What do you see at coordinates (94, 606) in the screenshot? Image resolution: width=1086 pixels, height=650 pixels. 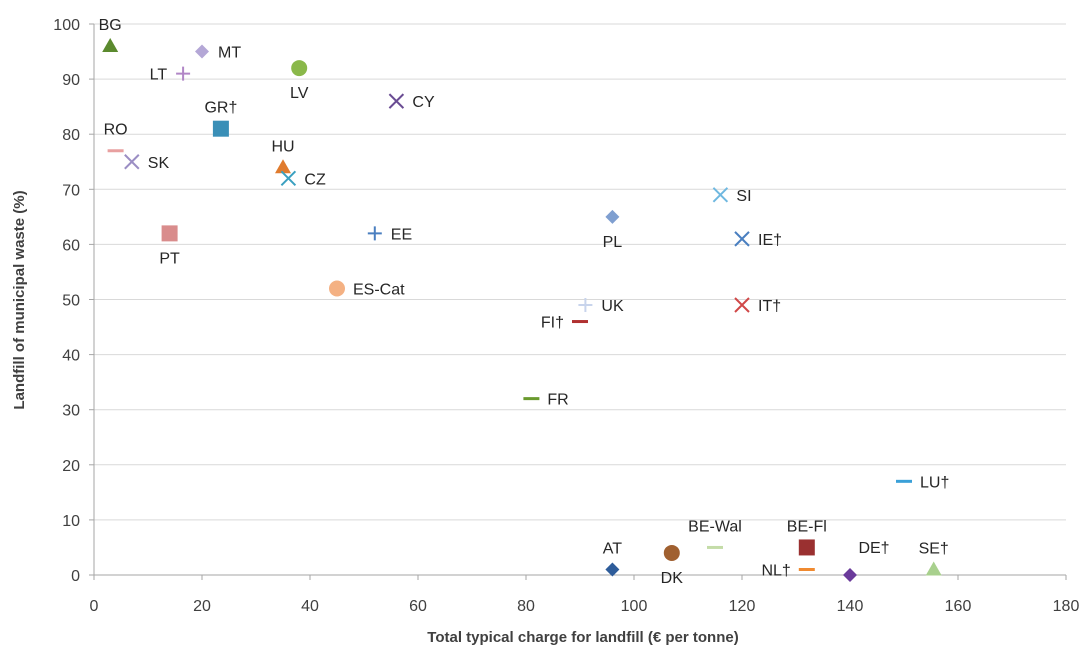 I see `x-tick-label-0: 0` at bounding box center [94, 606].